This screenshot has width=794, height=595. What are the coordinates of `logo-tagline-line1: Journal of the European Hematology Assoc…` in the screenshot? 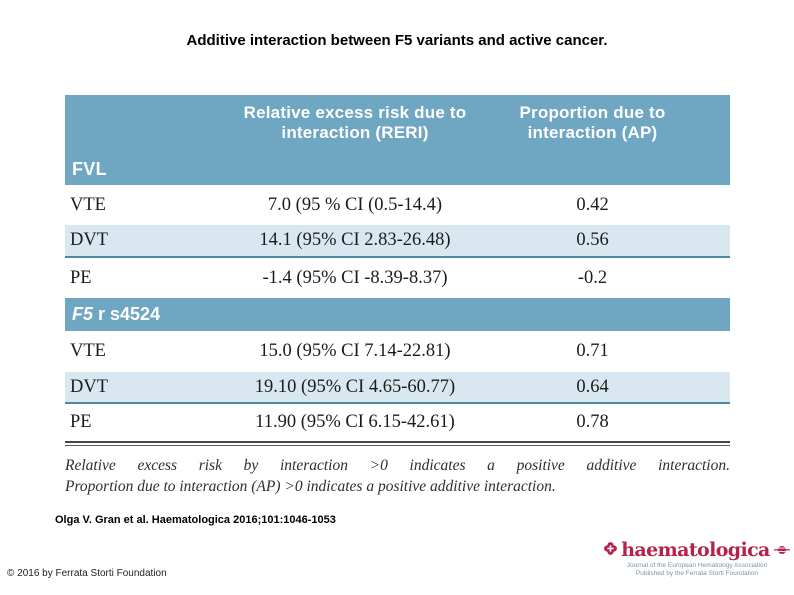 It's located at (697, 565).